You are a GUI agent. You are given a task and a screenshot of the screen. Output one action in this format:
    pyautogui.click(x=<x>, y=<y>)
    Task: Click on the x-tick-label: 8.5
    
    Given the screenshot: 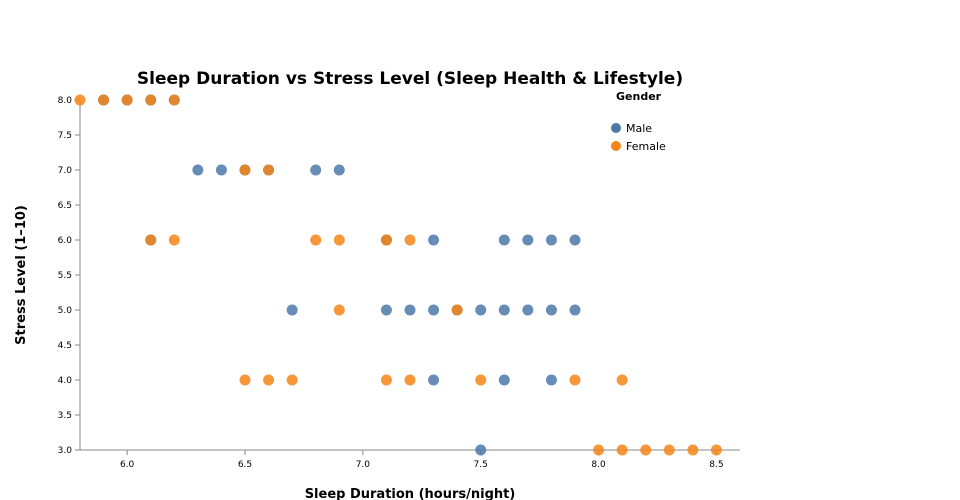 What is the action you would take?
    pyautogui.click(x=716, y=465)
    